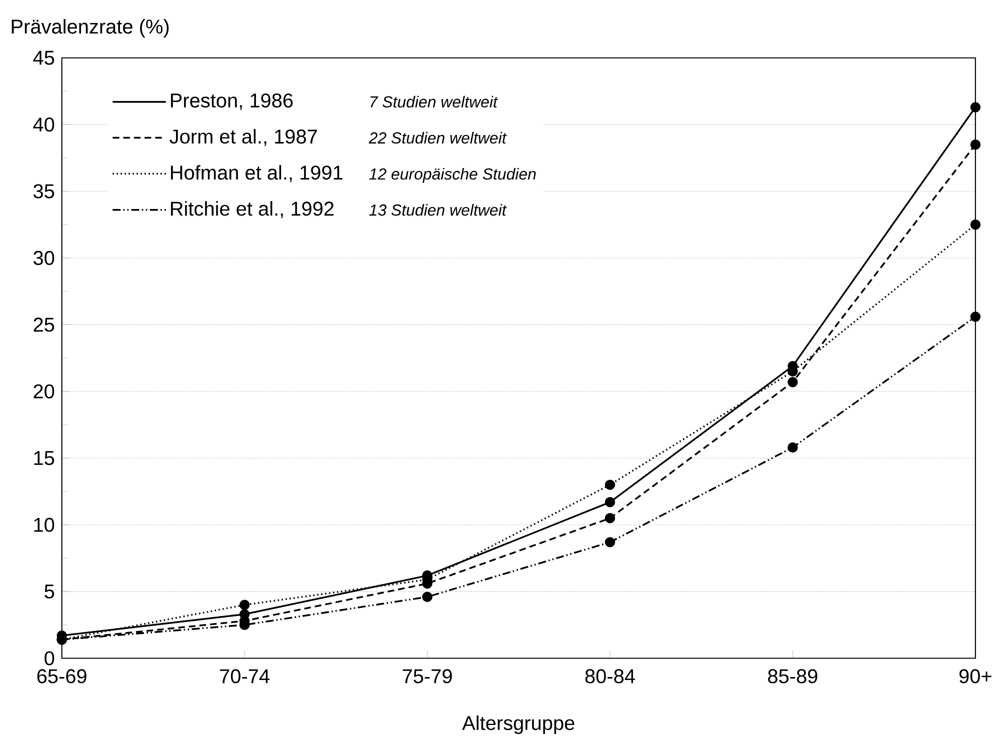  Describe the element at coordinates (43, 57) in the screenshot. I see `y-tick-label: 45` at that location.